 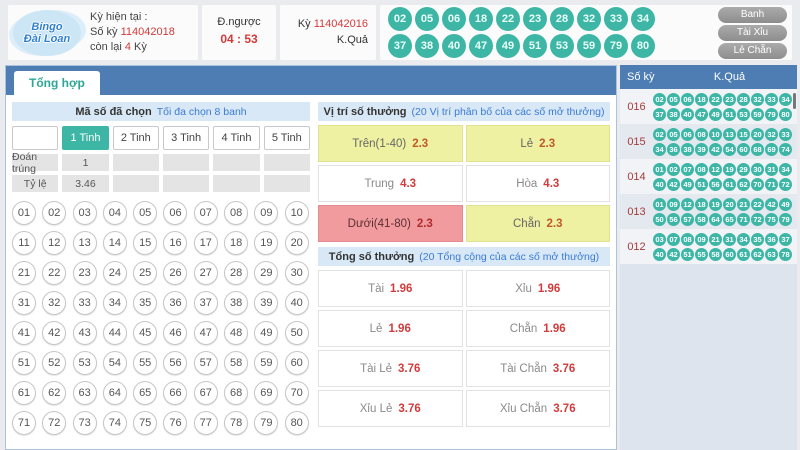 I want to click on number-ball: 39, so click(x=266, y=303).